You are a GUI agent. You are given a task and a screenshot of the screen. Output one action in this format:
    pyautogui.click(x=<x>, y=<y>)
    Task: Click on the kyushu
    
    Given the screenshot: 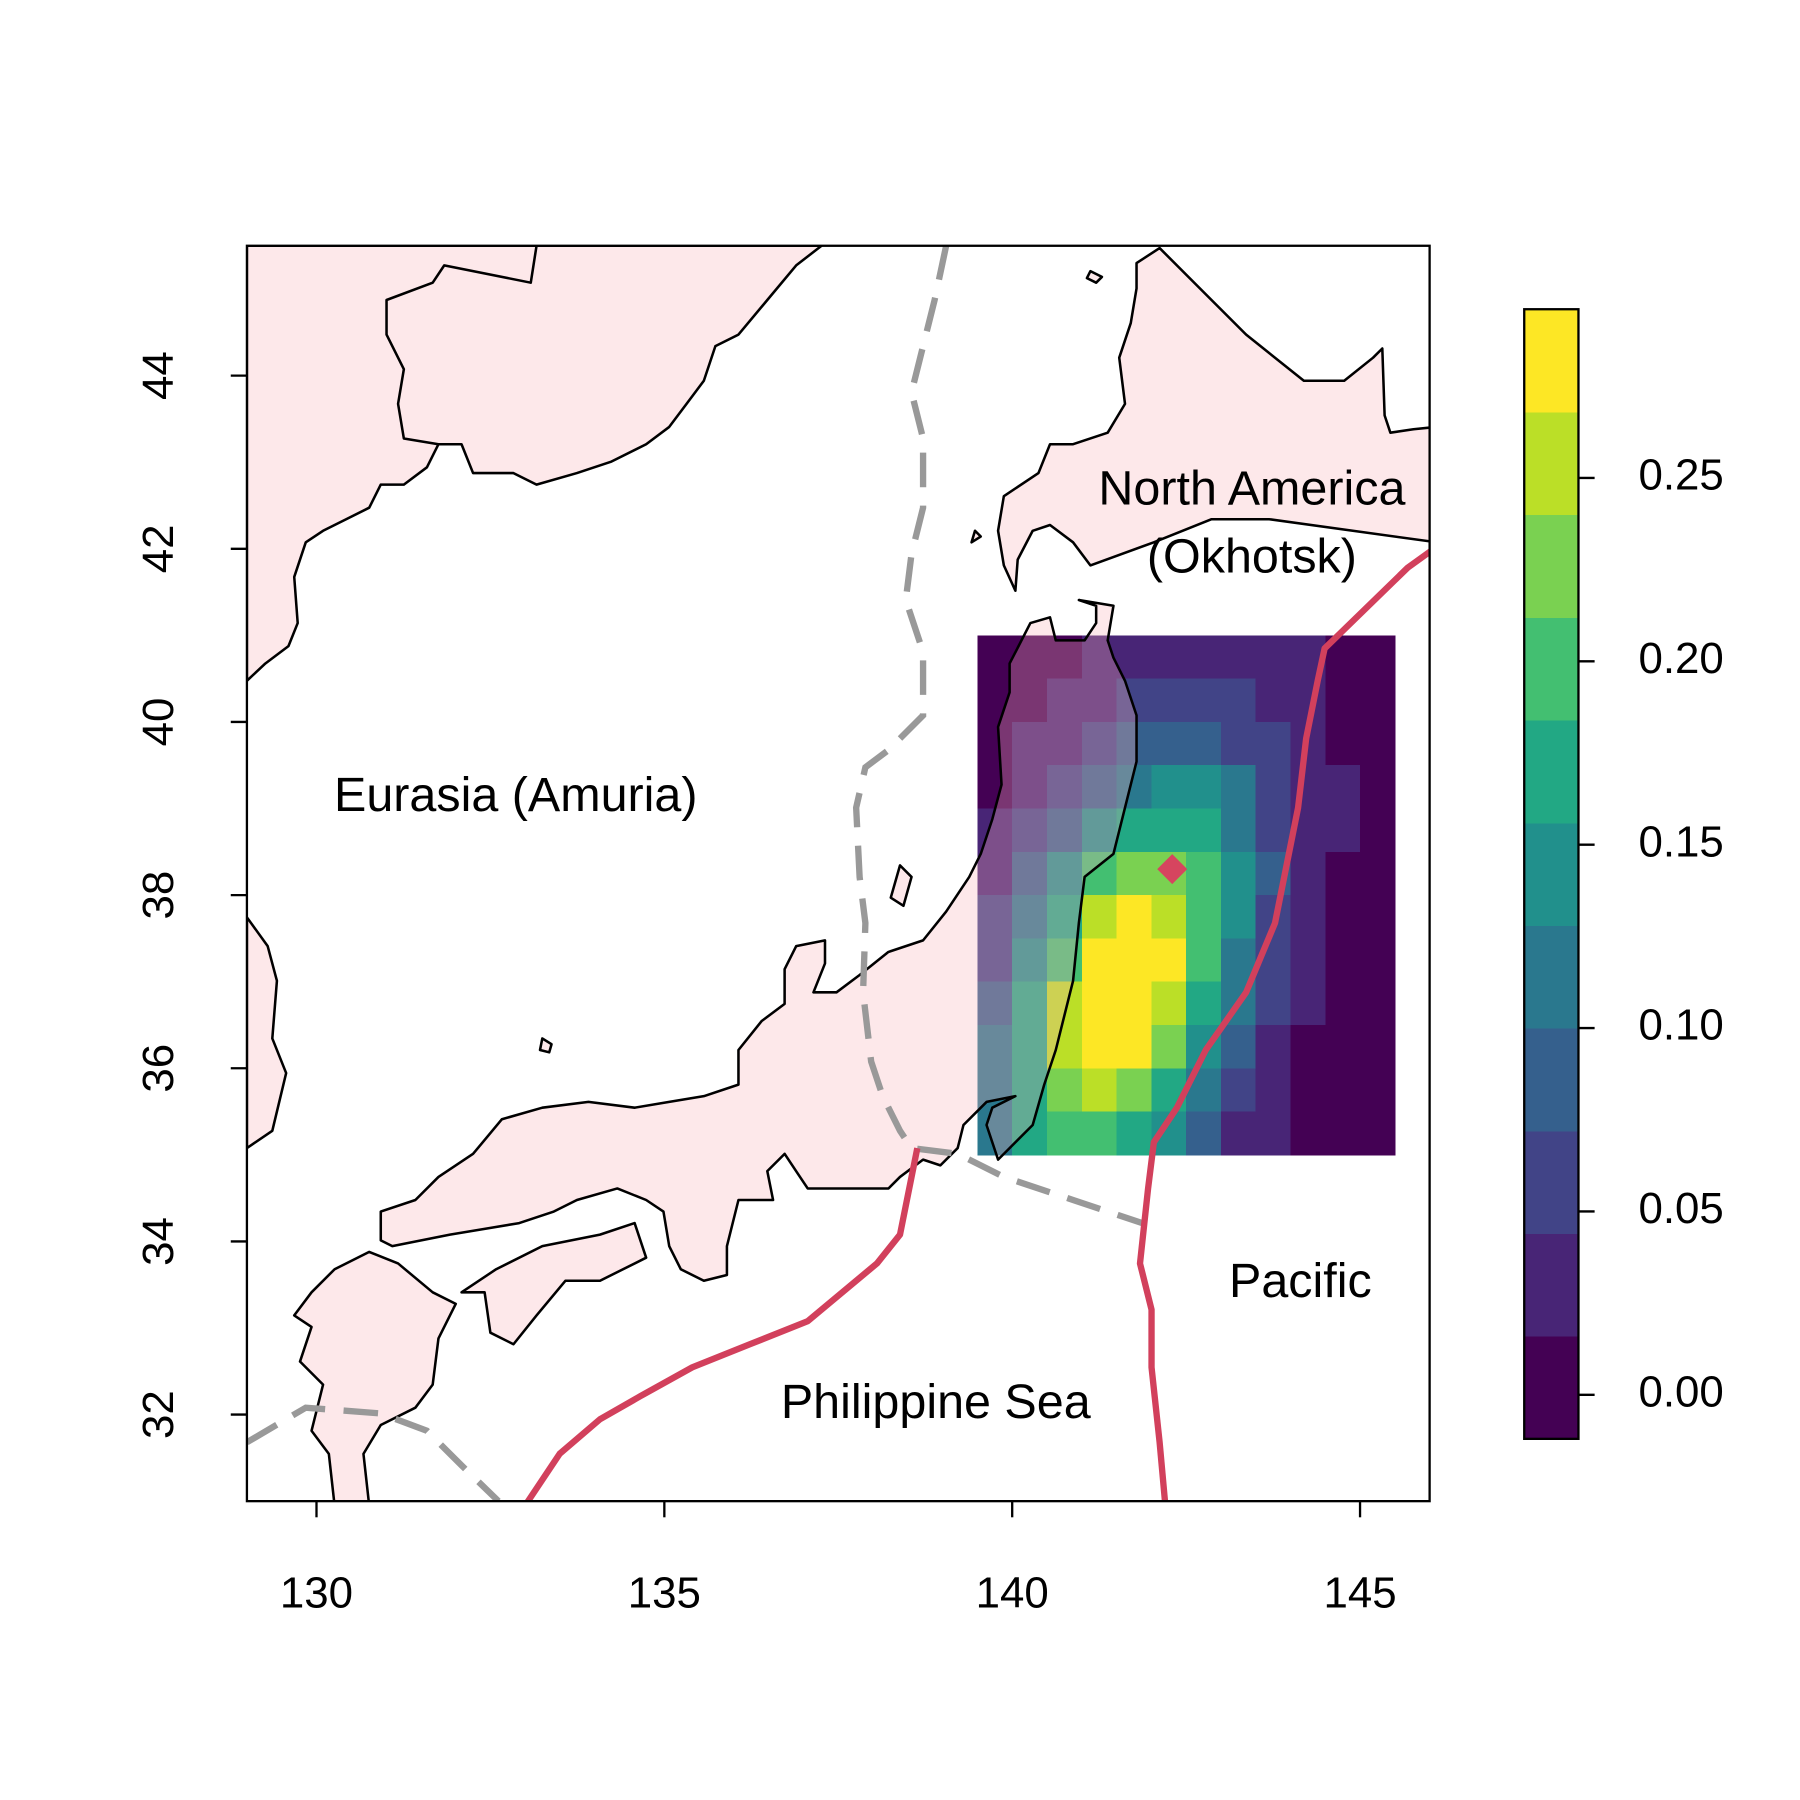 What is the action you would take?
    pyautogui.click(x=375, y=1376)
    